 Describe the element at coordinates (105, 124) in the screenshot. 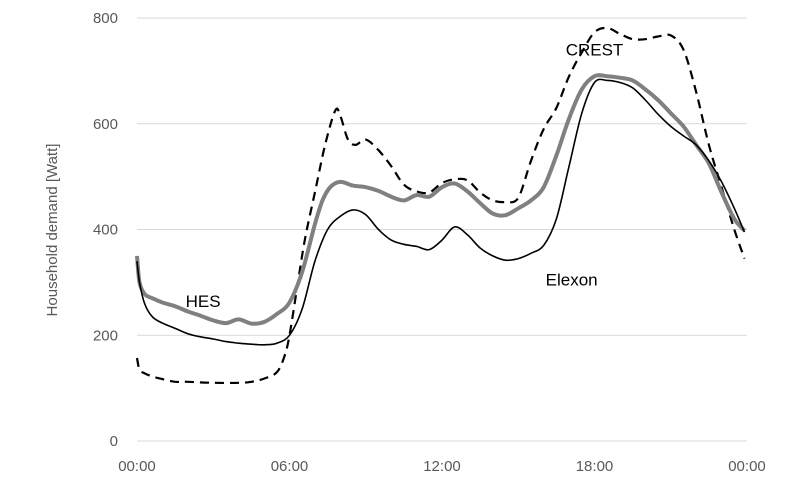

I see `y-tick-label: 600` at that location.